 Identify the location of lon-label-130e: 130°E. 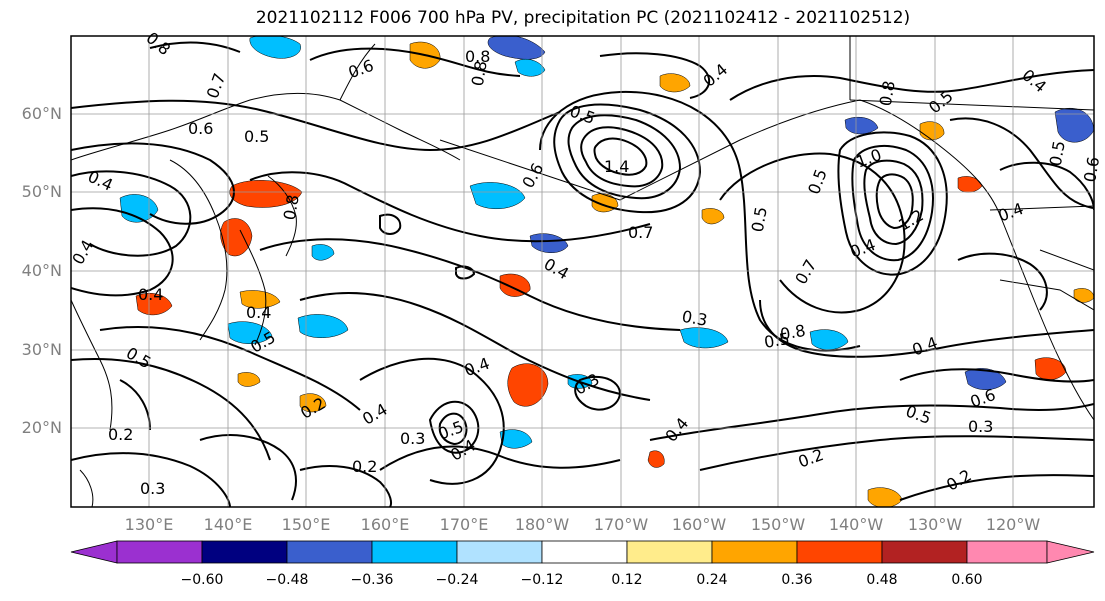
(149, 524).